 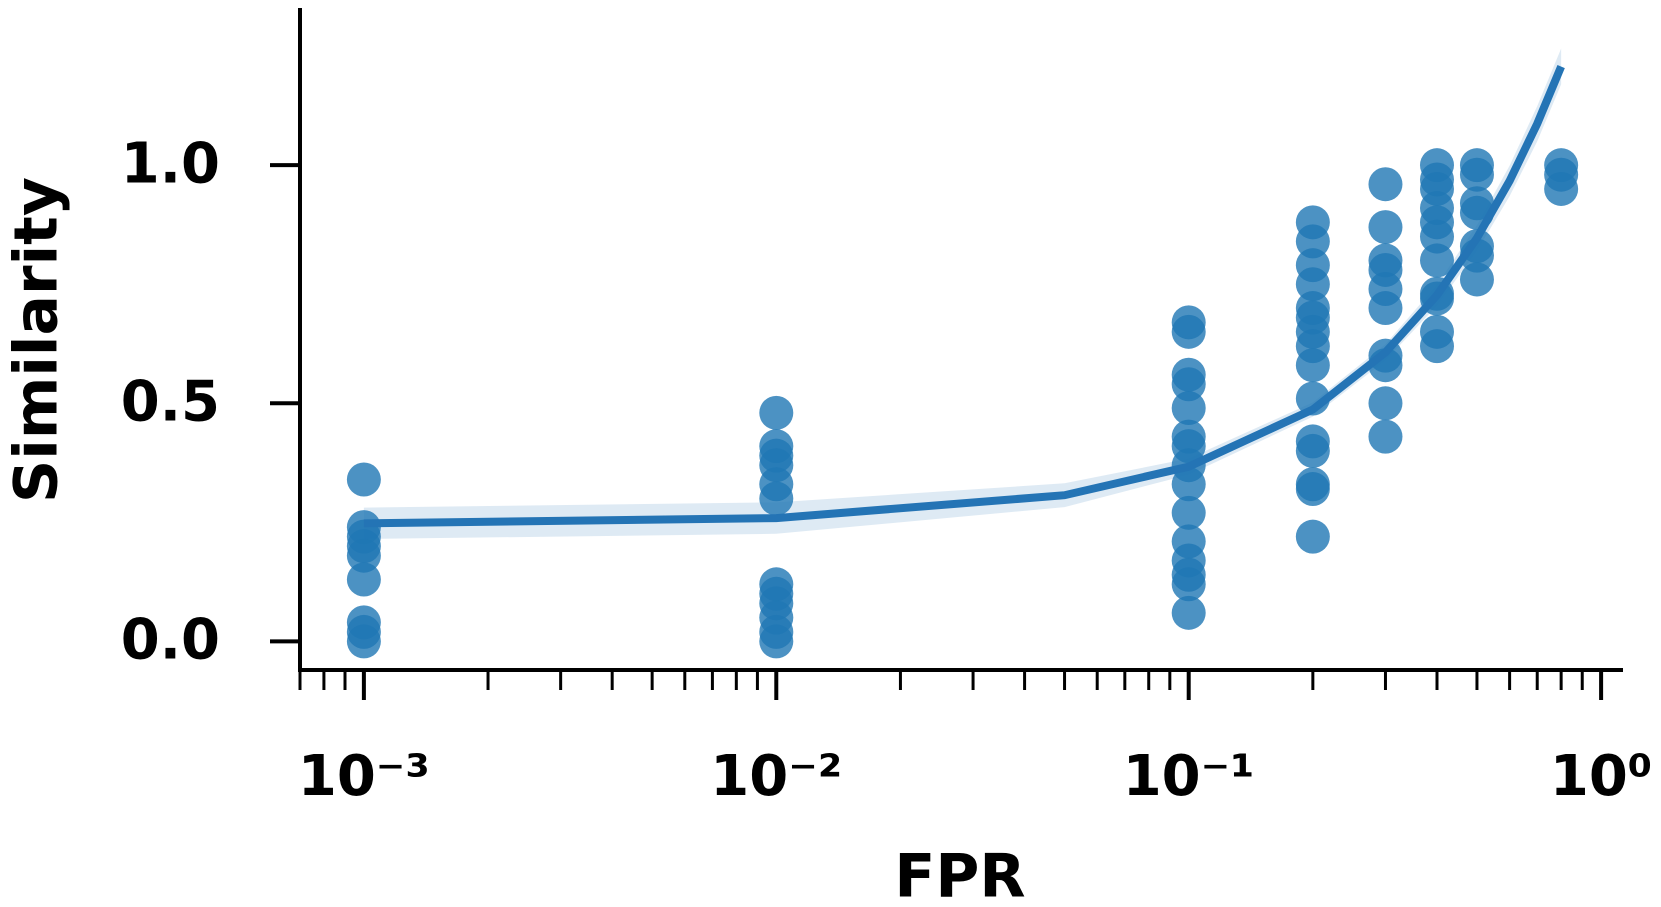 What do you see at coordinates (1189, 776) in the screenshot?
I see `x-tick-label: 10⁻¹` at bounding box center [1189, 776].